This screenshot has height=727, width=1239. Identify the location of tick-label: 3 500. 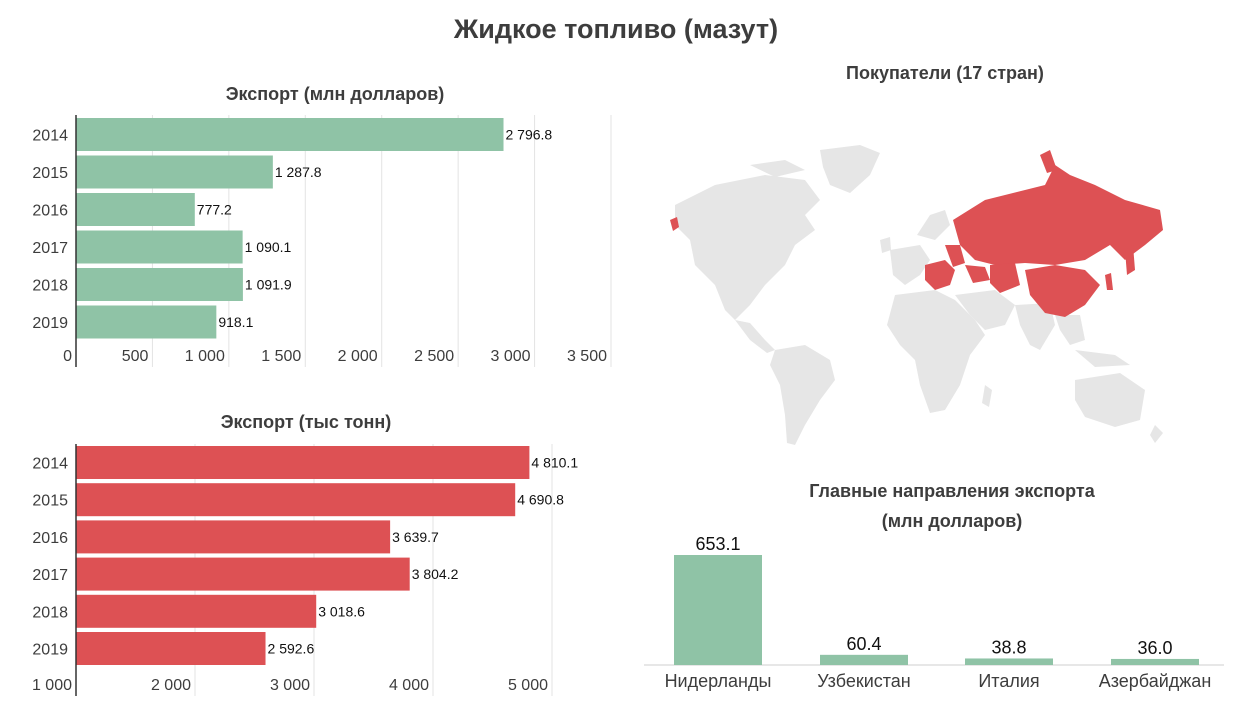
(587, 356).